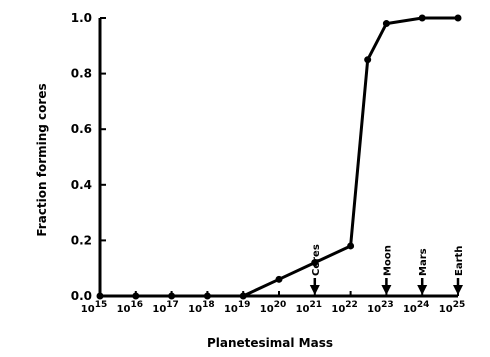 This screenshot has height=357, width=490. Describe the element at coordinates (165, 307) in the screenshot. I see `x-tick-label: 1017` at that location.